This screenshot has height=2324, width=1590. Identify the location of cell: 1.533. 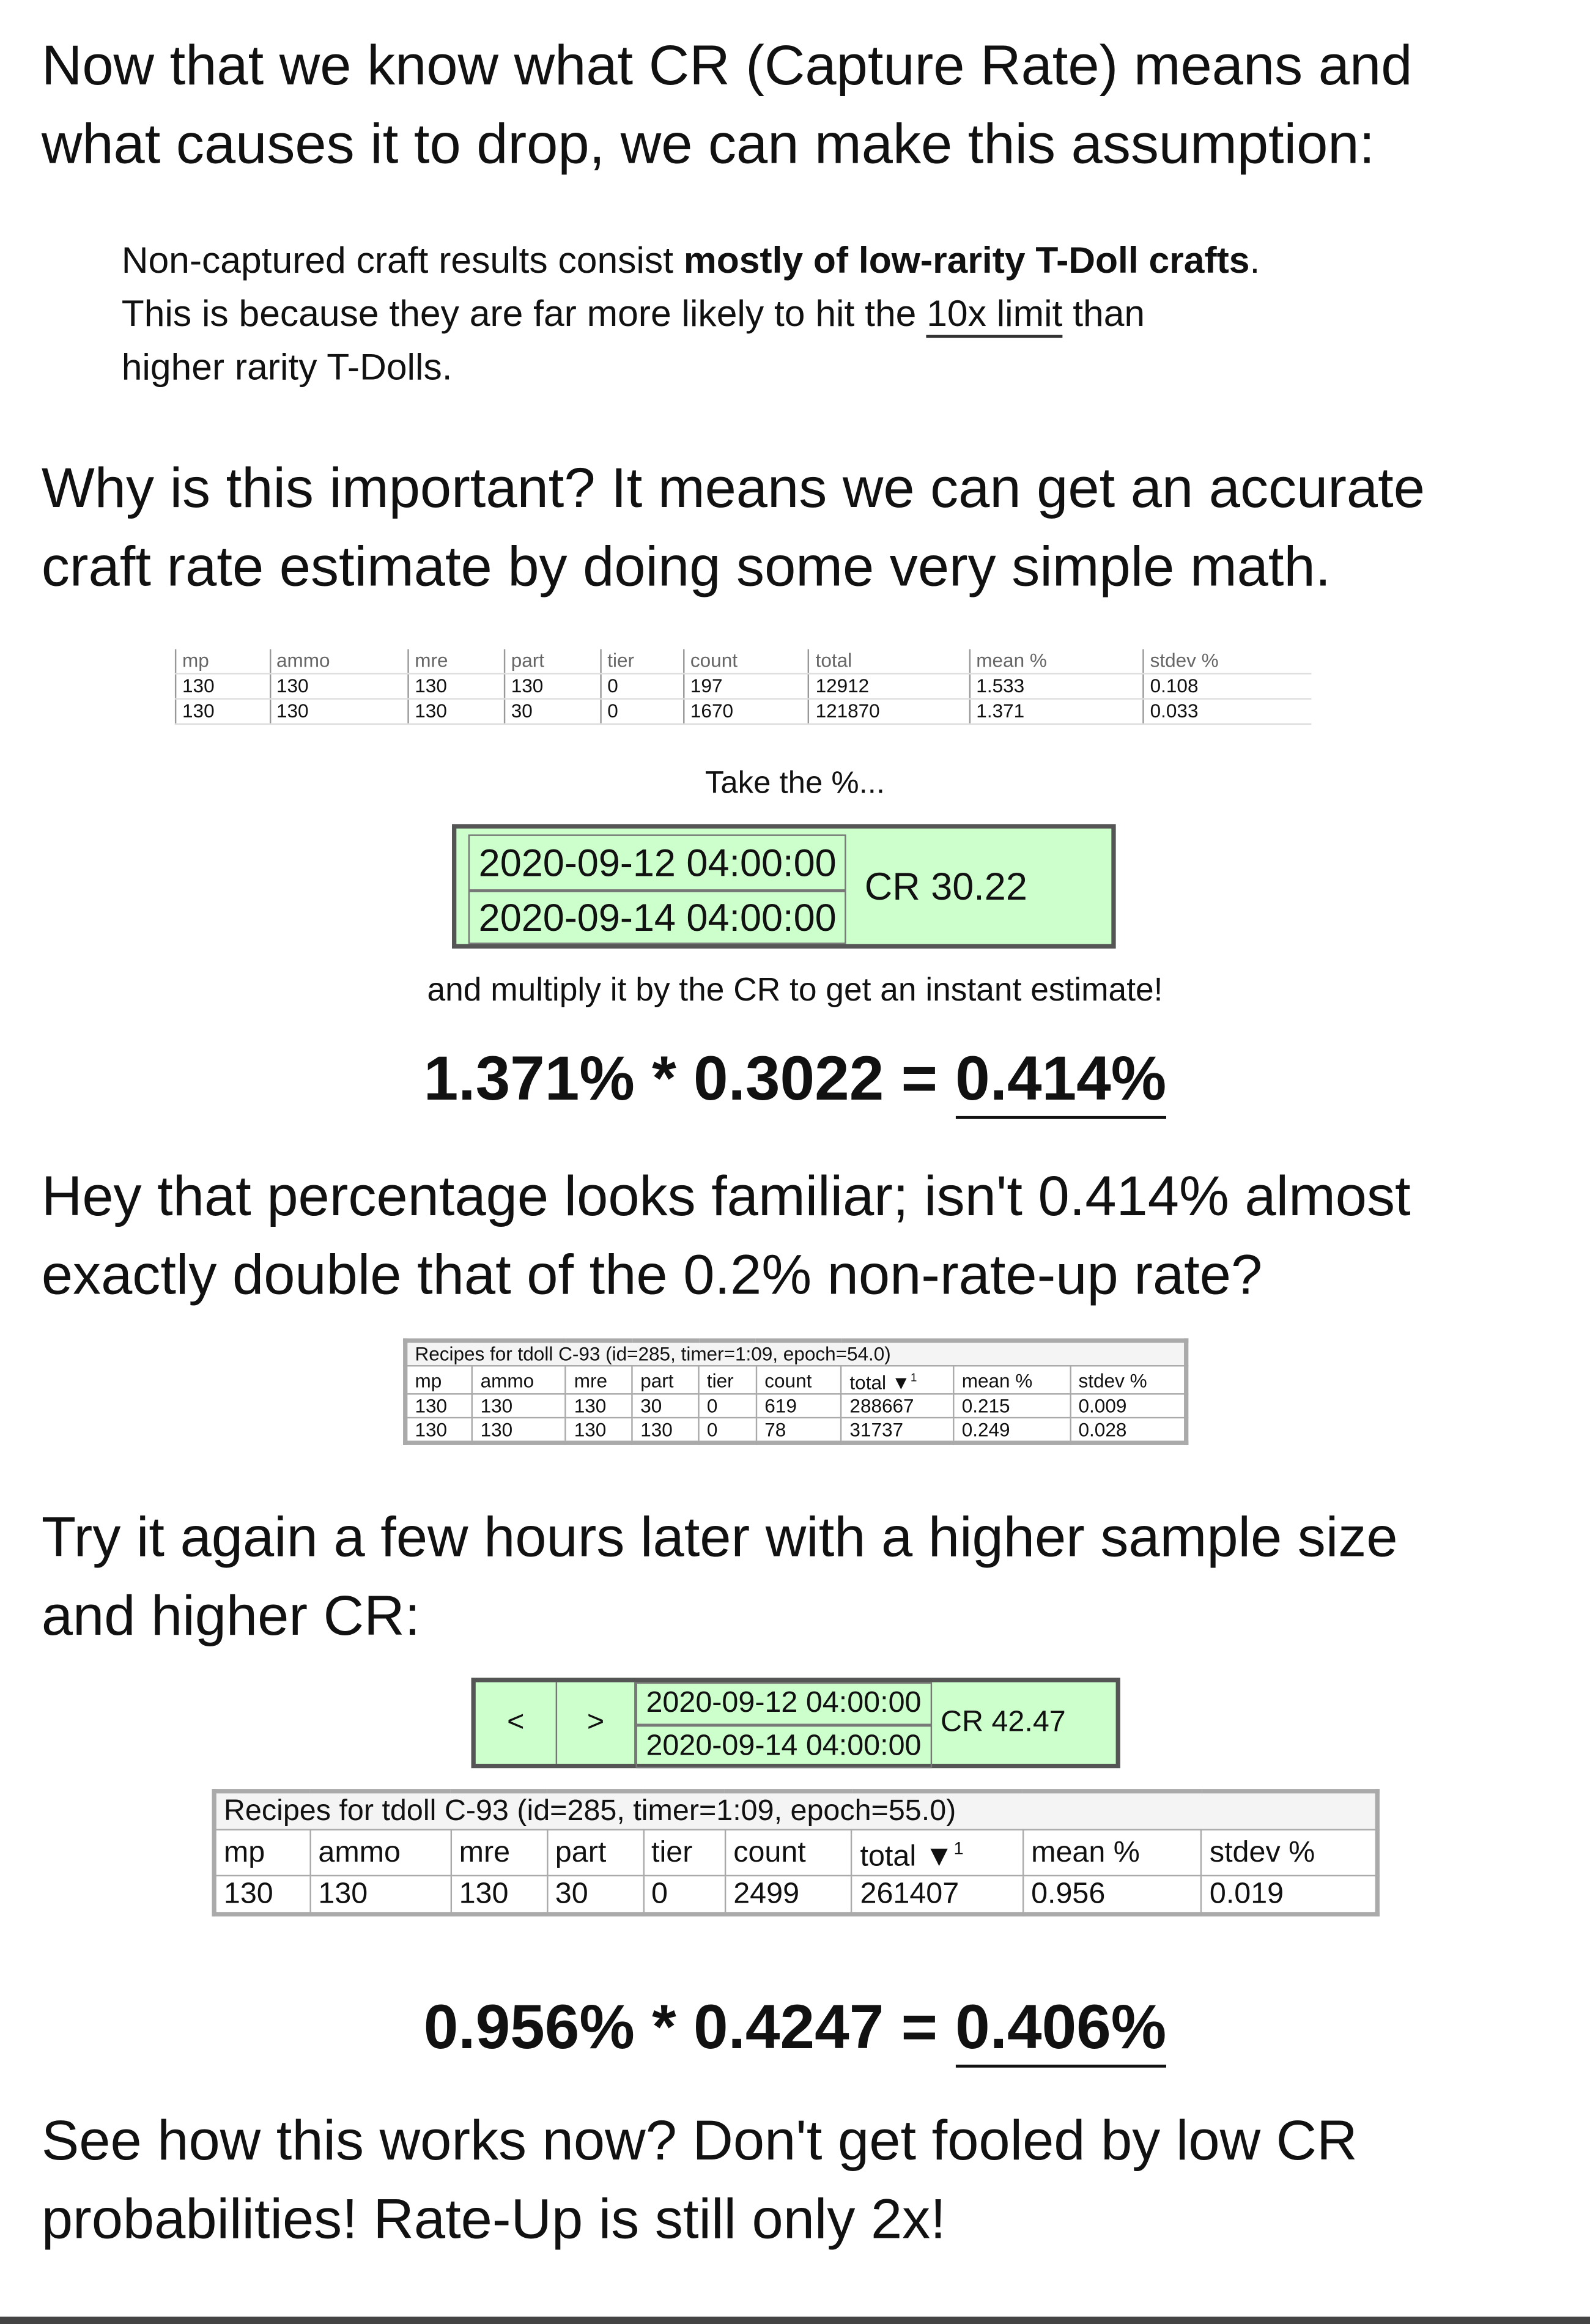
(1057, 686).